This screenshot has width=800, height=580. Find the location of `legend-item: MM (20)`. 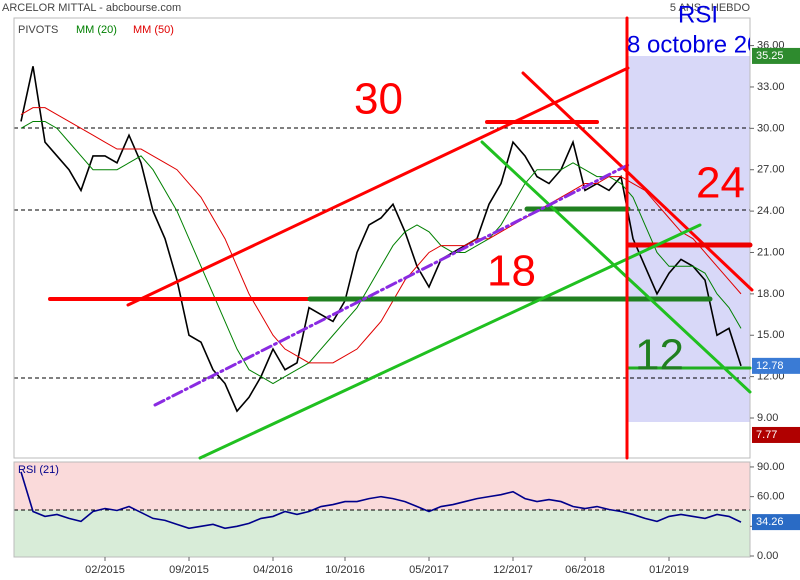

legend-item: MM (20) is located at coordinates (96, 30).